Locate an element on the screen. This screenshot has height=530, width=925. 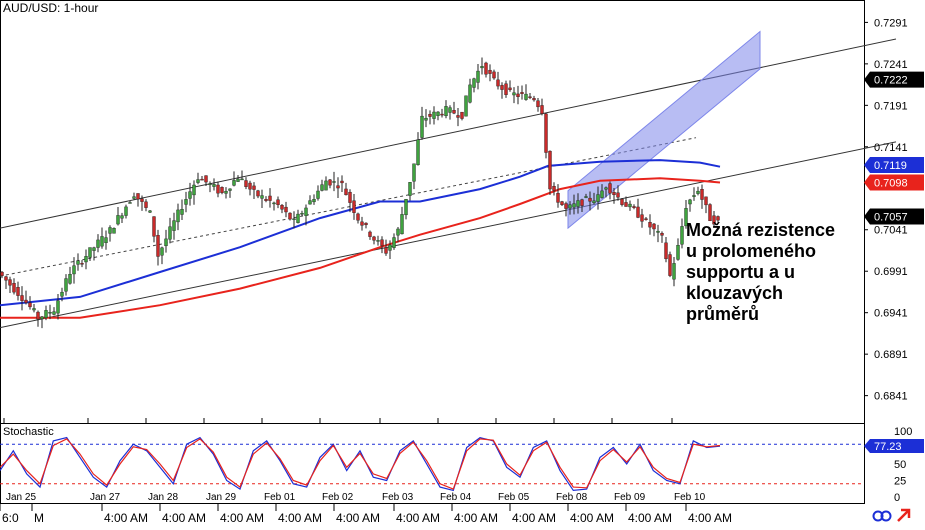
stoch-title-background is located at coordinates (30, 430).